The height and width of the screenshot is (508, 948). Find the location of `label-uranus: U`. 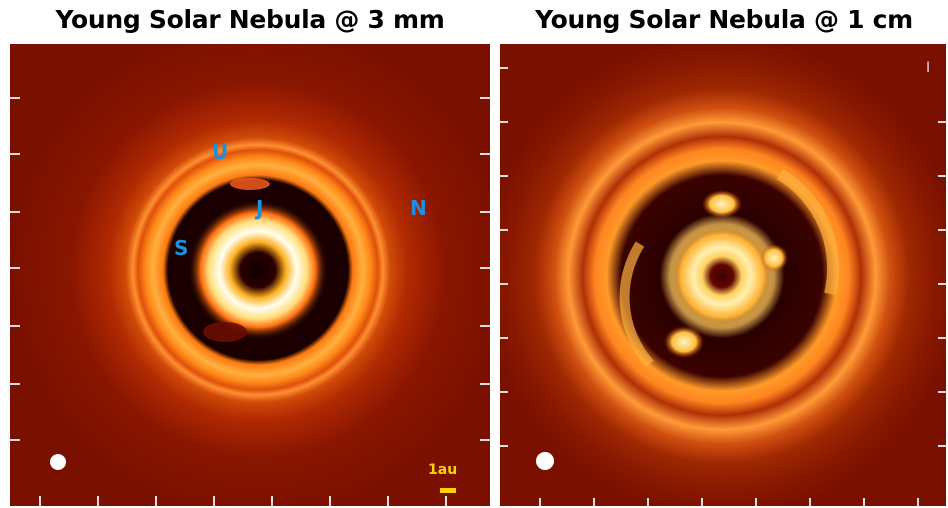

label-uranus: U is located at coordinates (220, 152).